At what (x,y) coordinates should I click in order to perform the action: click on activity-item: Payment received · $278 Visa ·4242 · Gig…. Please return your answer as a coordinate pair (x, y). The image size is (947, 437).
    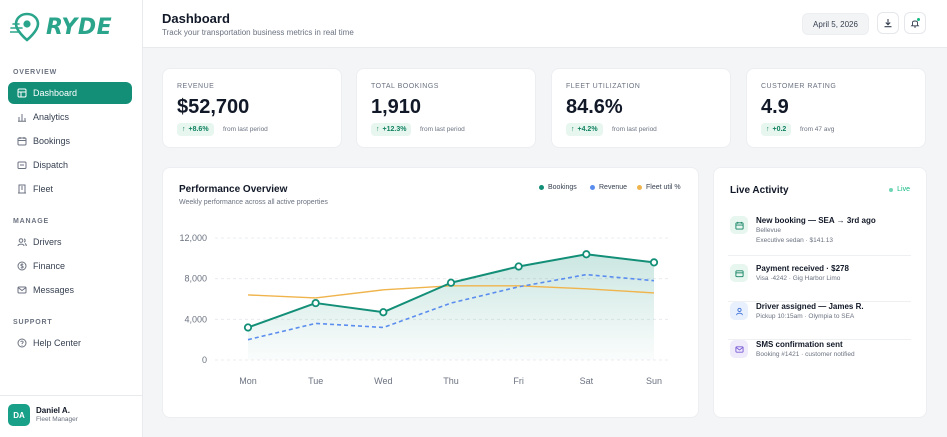
    Looking at the image, I should click on (819, 283).